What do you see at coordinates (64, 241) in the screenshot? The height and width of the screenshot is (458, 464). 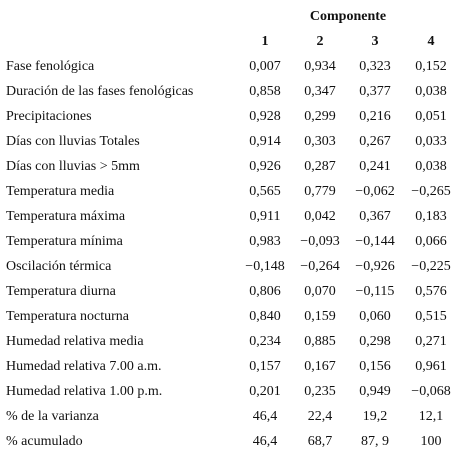 I see `row-label: Temperatura mínima` at bounding box center [64, 241].